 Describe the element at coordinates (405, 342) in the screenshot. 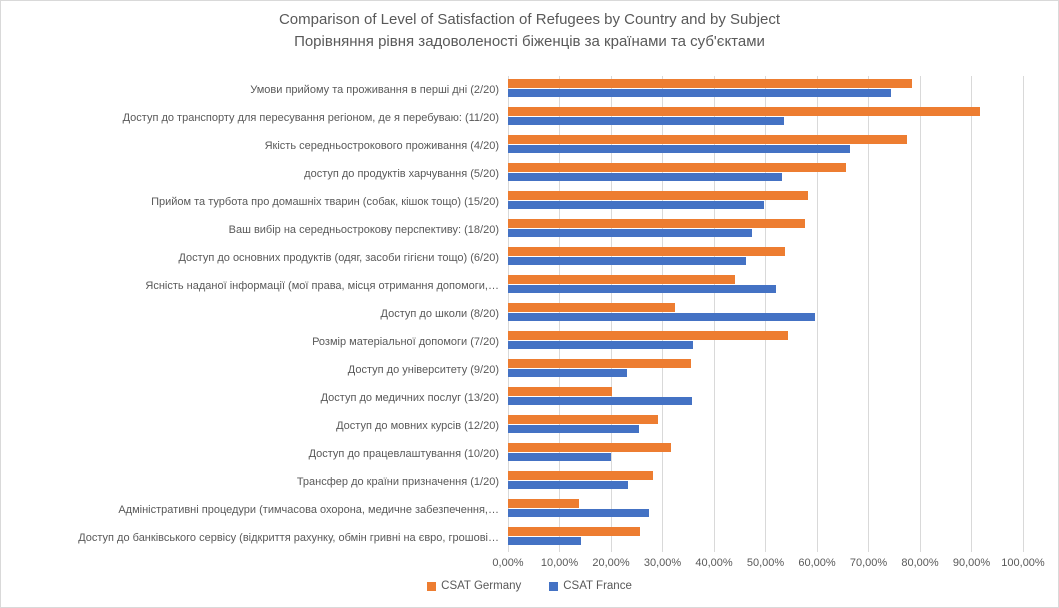

I see `category-label: Розмір матеріальної допомоги (7/20)` at that location.